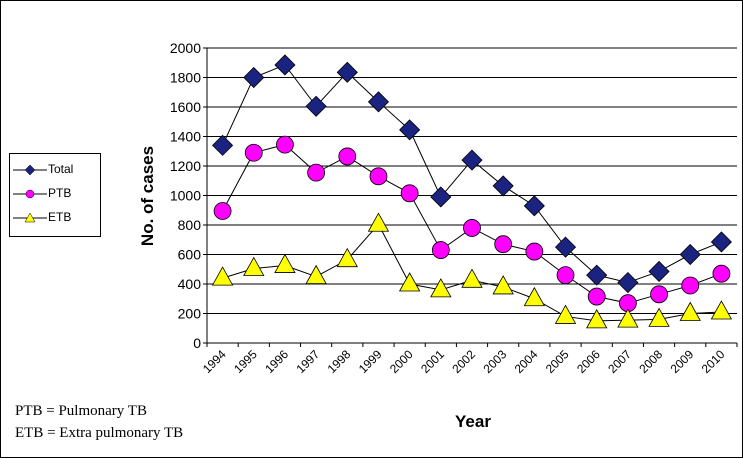 This screenshot has height=458, width=743. I want to click on circle-marker-icon, so click(30, 194).